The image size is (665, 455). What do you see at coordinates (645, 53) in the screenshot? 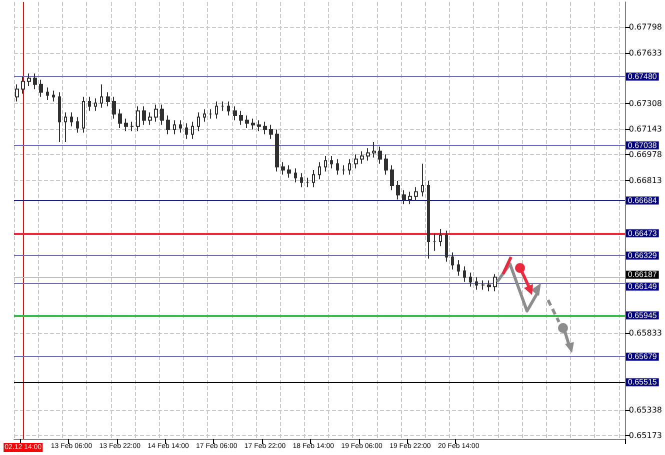
I see `y-tick-label: 0.67633` at bounding box center [645, 53].